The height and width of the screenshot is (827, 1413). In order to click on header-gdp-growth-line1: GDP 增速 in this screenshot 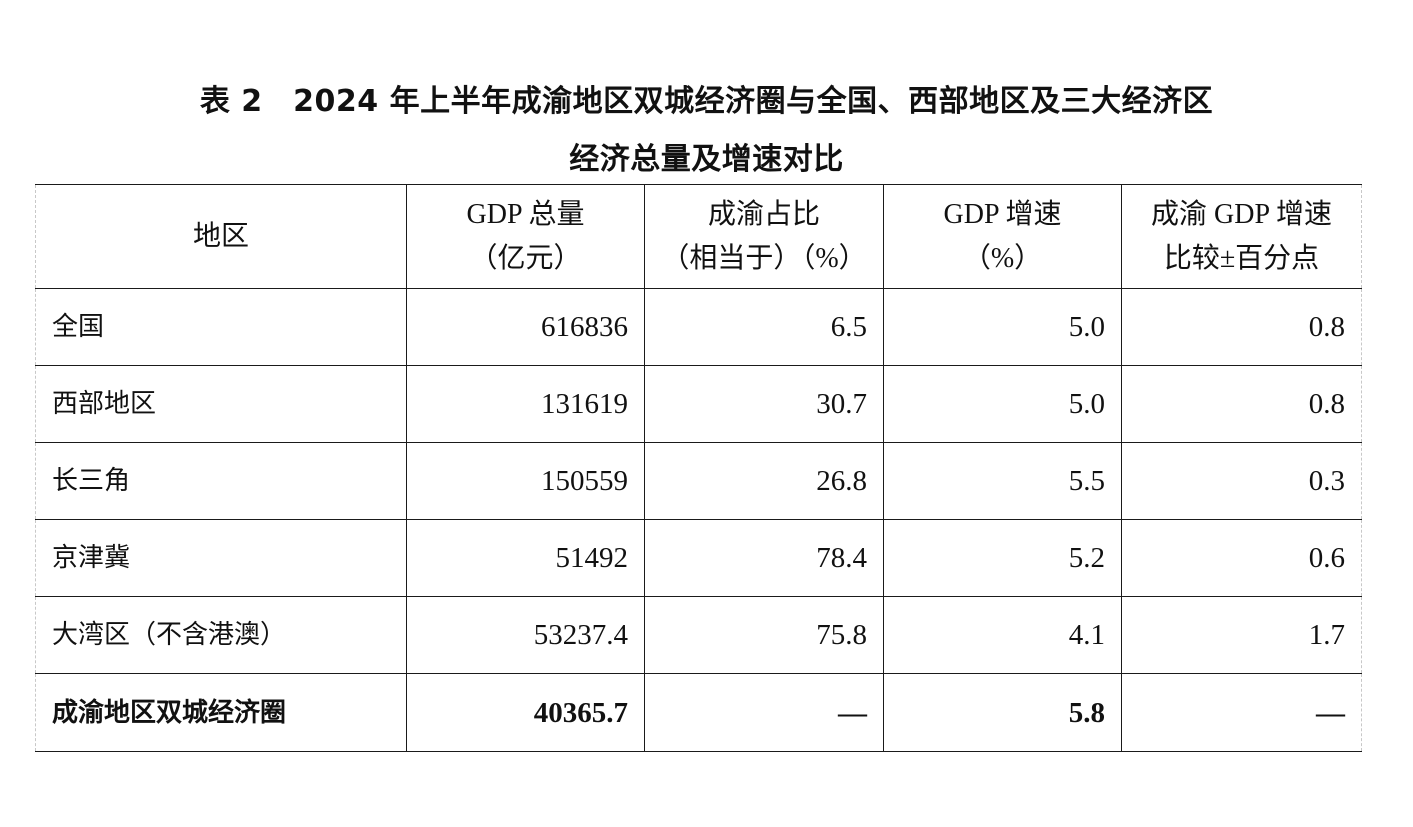, I will do `click(1002, 214)`.